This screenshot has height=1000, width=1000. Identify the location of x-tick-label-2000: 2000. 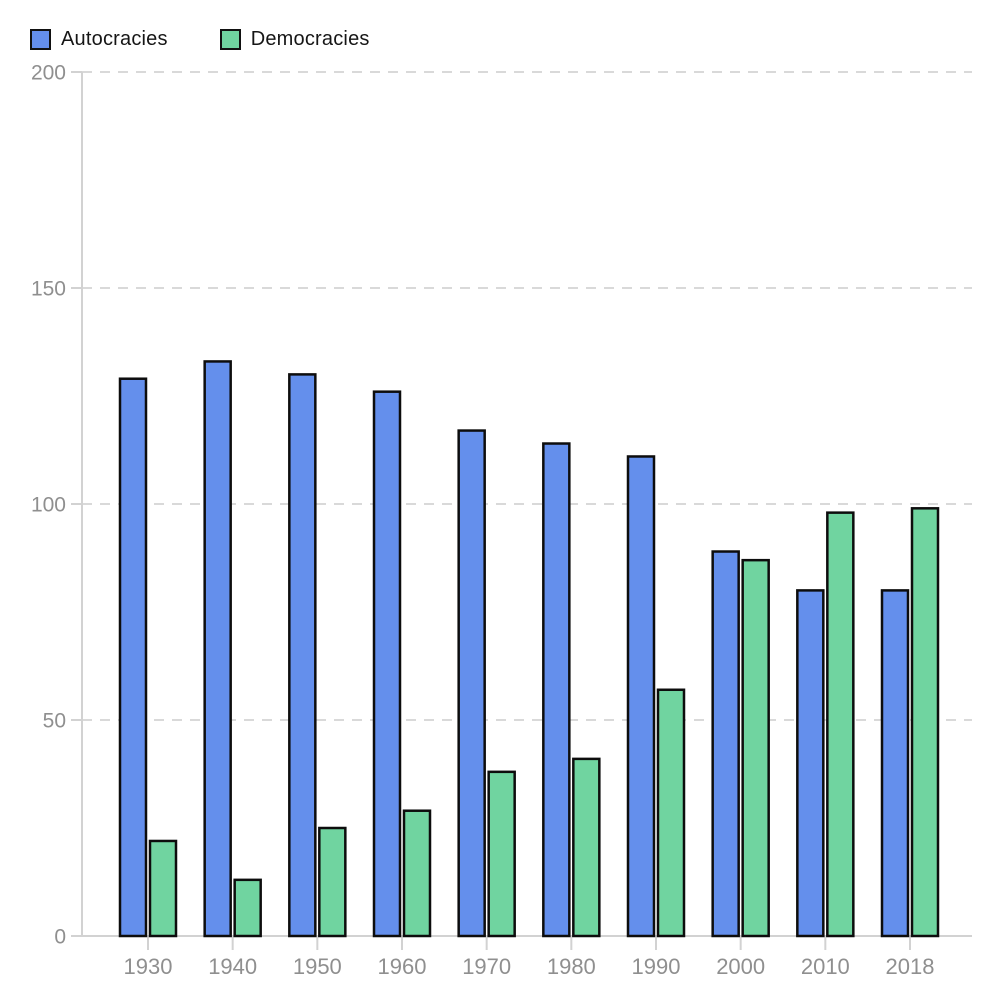
(740, 966).